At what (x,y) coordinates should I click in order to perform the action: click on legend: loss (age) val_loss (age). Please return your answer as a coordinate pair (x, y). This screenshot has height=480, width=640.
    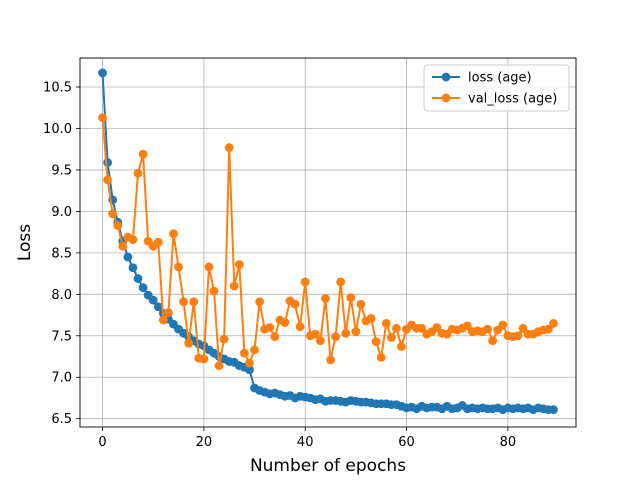
    Looking at the image, I should click on (496, 88).